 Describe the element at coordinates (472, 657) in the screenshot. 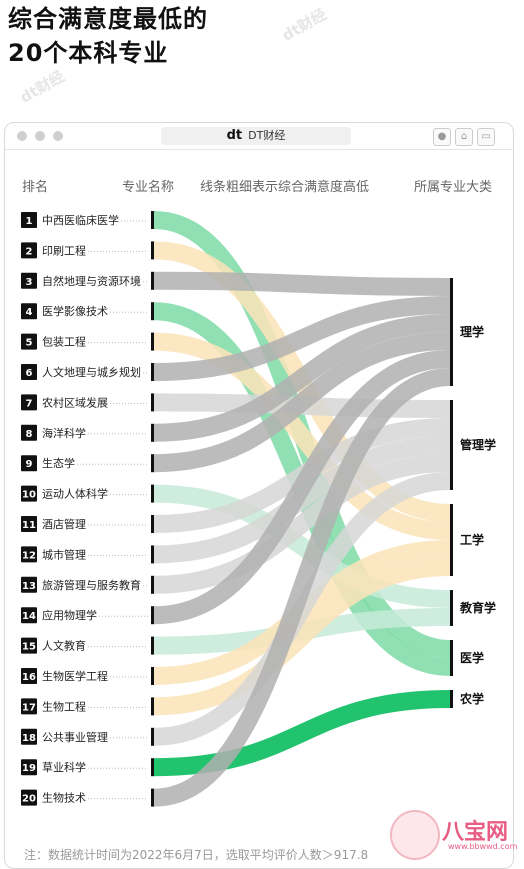

I see `category-label: 医学` at that location.